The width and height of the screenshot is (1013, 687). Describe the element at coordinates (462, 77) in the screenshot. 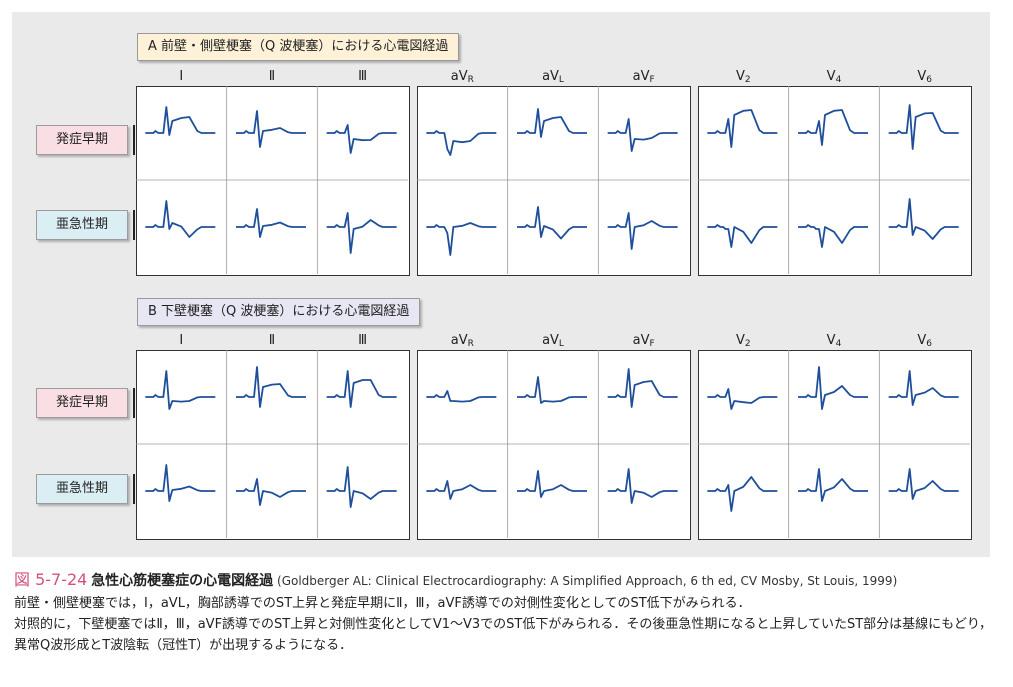

I see `lead-label-a-3: aVR` at that location.